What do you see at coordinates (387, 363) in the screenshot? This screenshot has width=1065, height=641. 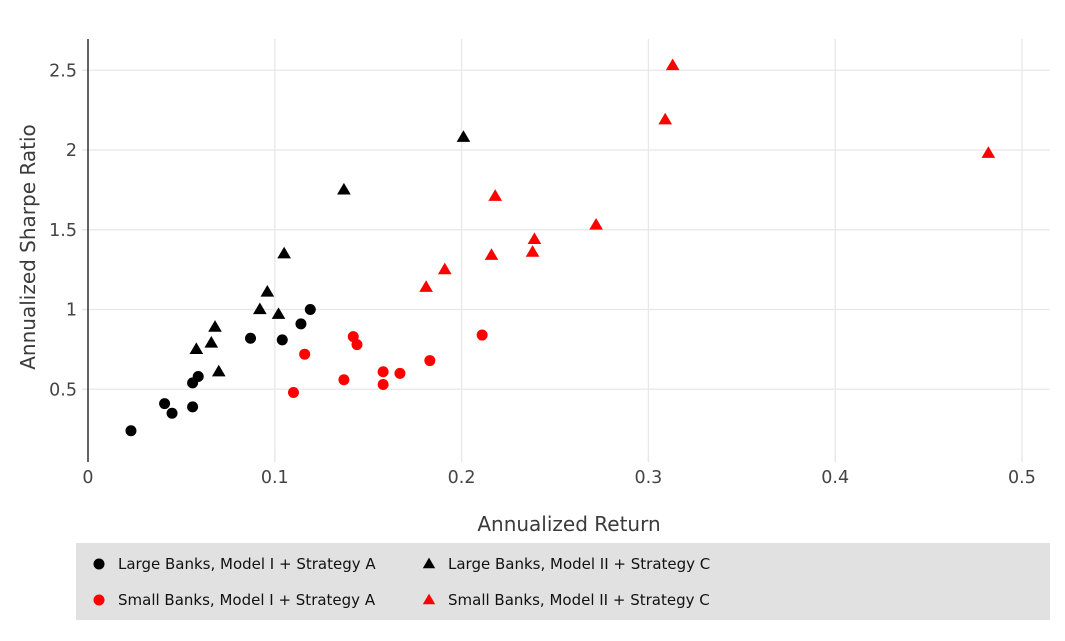 I see `series-circle-red` at bounding box center [387, 363].